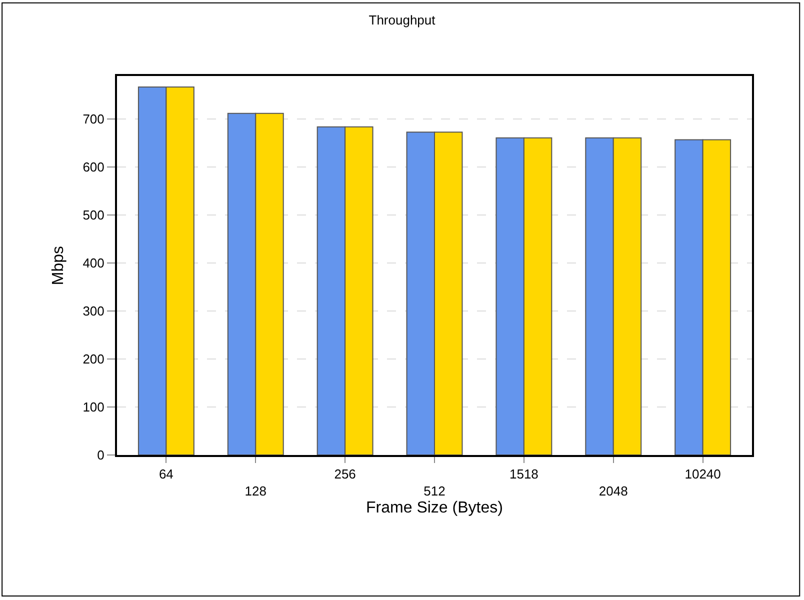 The height and width of the screenshot is (600, 804). What do you see at coordinates (93, 119) in the screenshot?
I see `y-tick-label: 700` at bounding box center [93, 119].